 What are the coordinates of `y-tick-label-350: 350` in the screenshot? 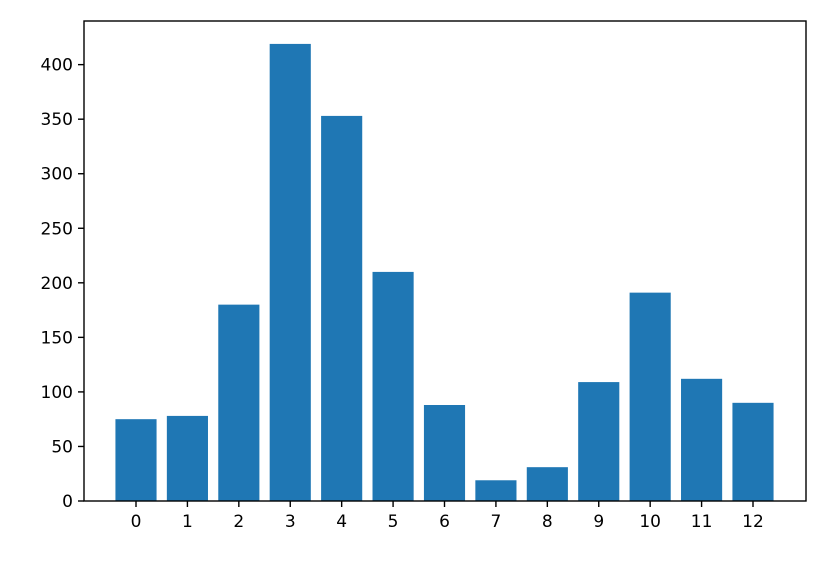 It's located at (57, 120).